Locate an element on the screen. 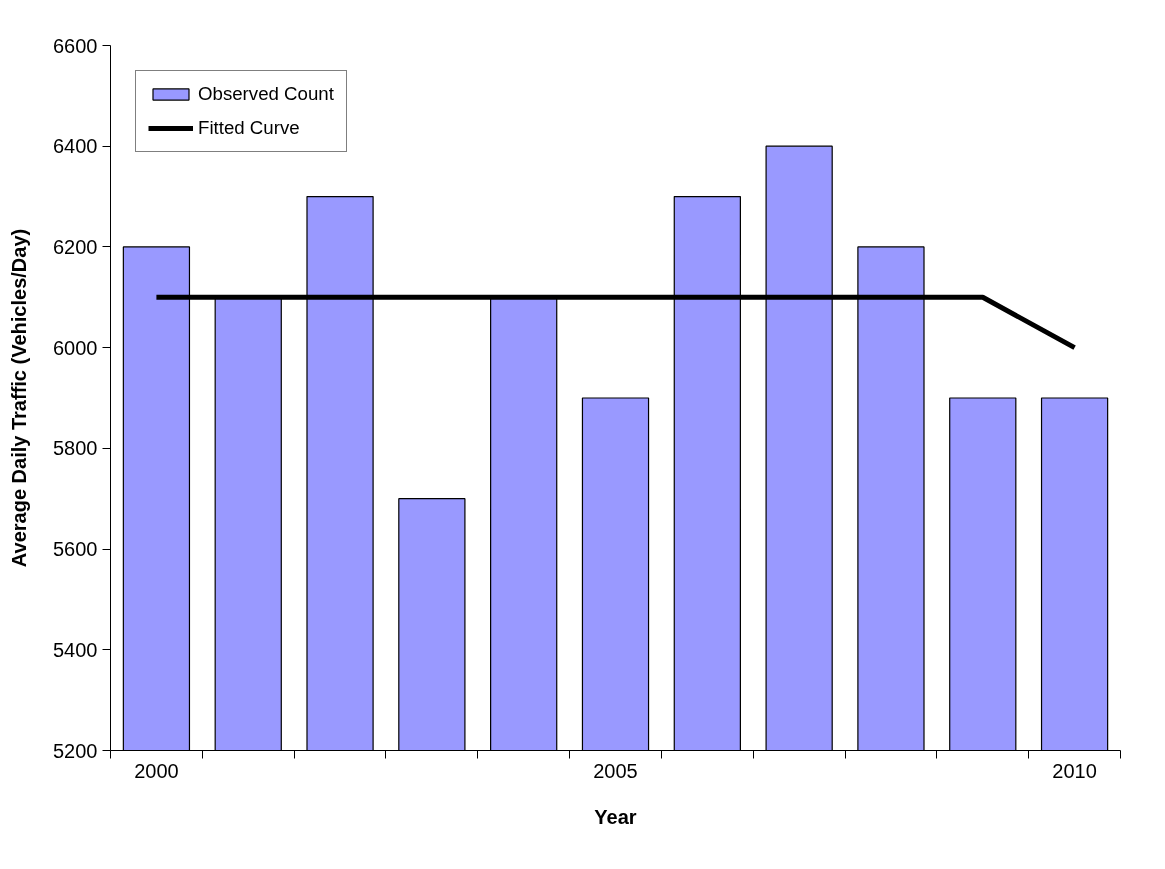 Image resolution: width=1165 pixels, height=869 pixels. y-tick-label: 5400 is located at coordinates (75, 649).